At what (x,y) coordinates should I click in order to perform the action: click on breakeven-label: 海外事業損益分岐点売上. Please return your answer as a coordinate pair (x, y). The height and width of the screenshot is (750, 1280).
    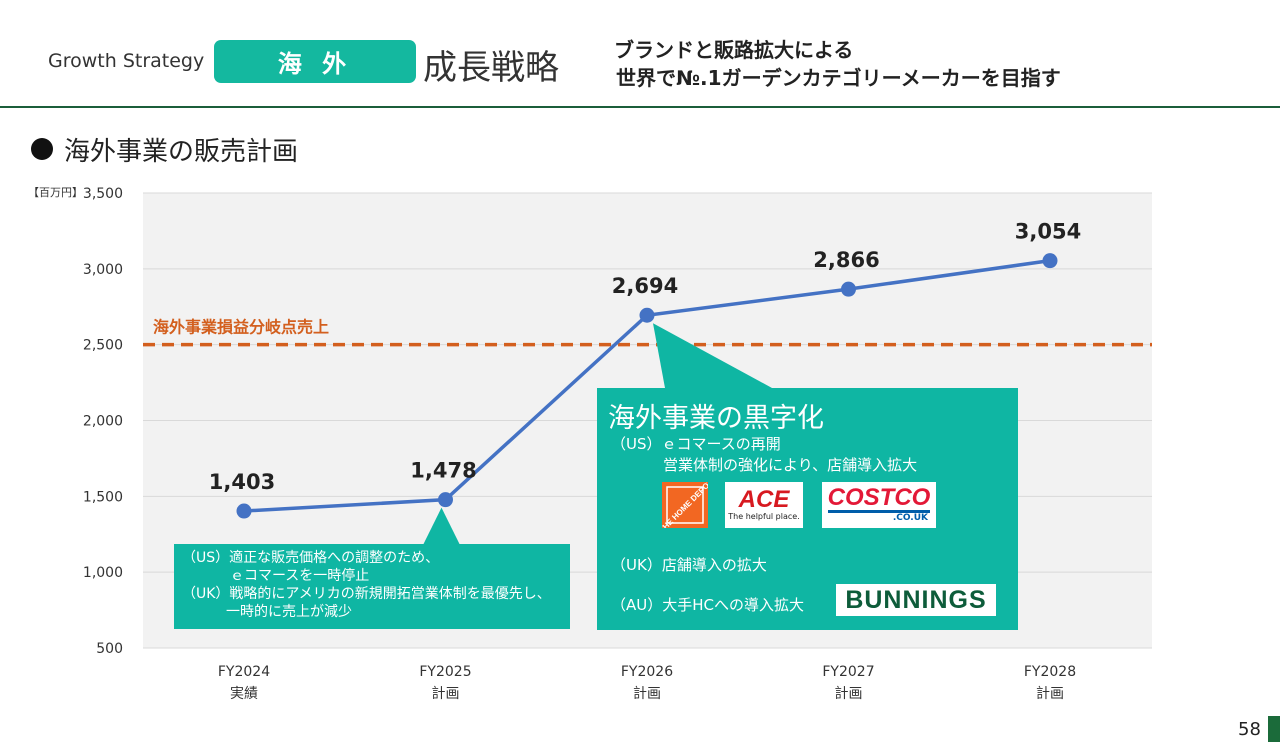
    Looking at the image, I should click on (241, 327).